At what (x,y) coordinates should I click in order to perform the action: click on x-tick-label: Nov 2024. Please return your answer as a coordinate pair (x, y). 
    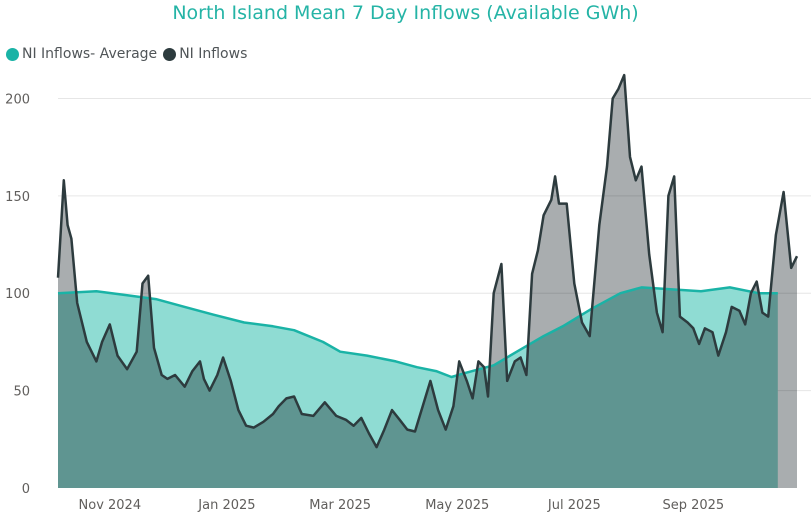
    Looking at the image, I should click on (110, 505).